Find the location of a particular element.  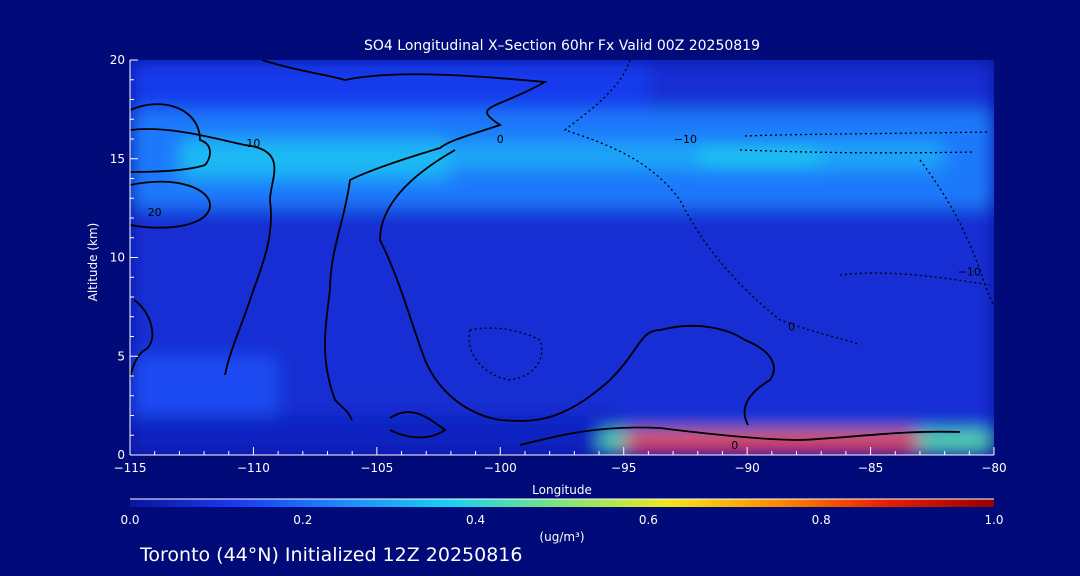

colorbar-tick-label: 0.4 is located at coordinates (475, 520).